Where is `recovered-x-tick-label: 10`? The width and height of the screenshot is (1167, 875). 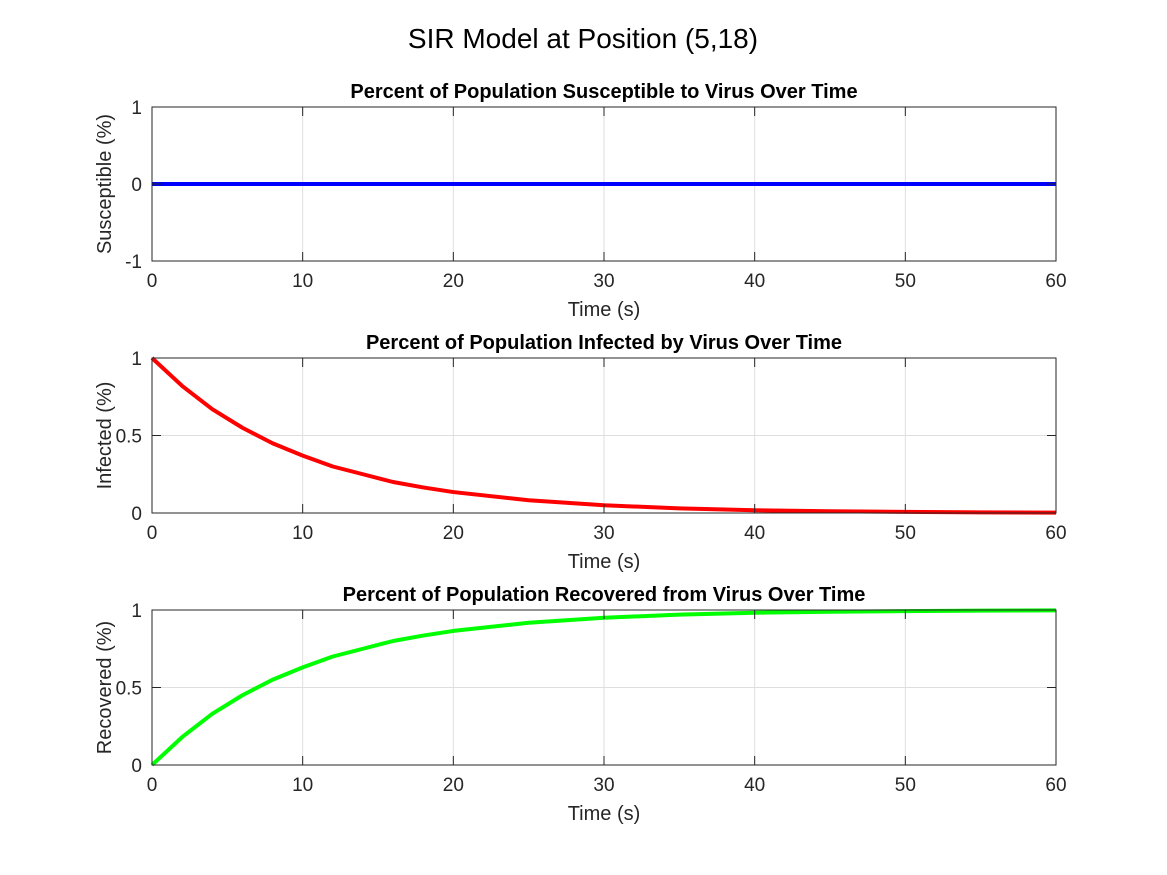 recovered-x-tick-label: 10 is located at coordinates (302, 785).